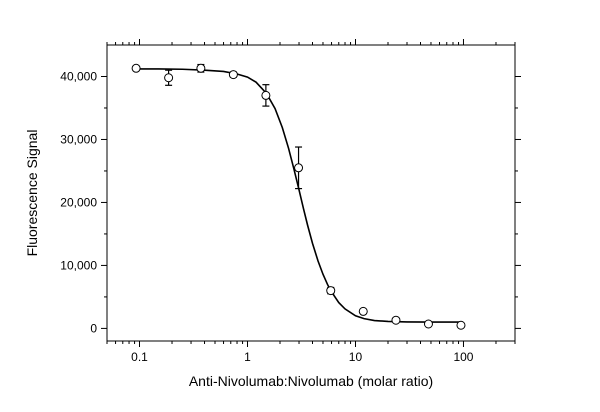 This screenshot has height=412, width=600. What do you see at coordinates (139, 357) in the screenshot?
I see `x-tick-label: 0.1` at bounding box center [139, 357].